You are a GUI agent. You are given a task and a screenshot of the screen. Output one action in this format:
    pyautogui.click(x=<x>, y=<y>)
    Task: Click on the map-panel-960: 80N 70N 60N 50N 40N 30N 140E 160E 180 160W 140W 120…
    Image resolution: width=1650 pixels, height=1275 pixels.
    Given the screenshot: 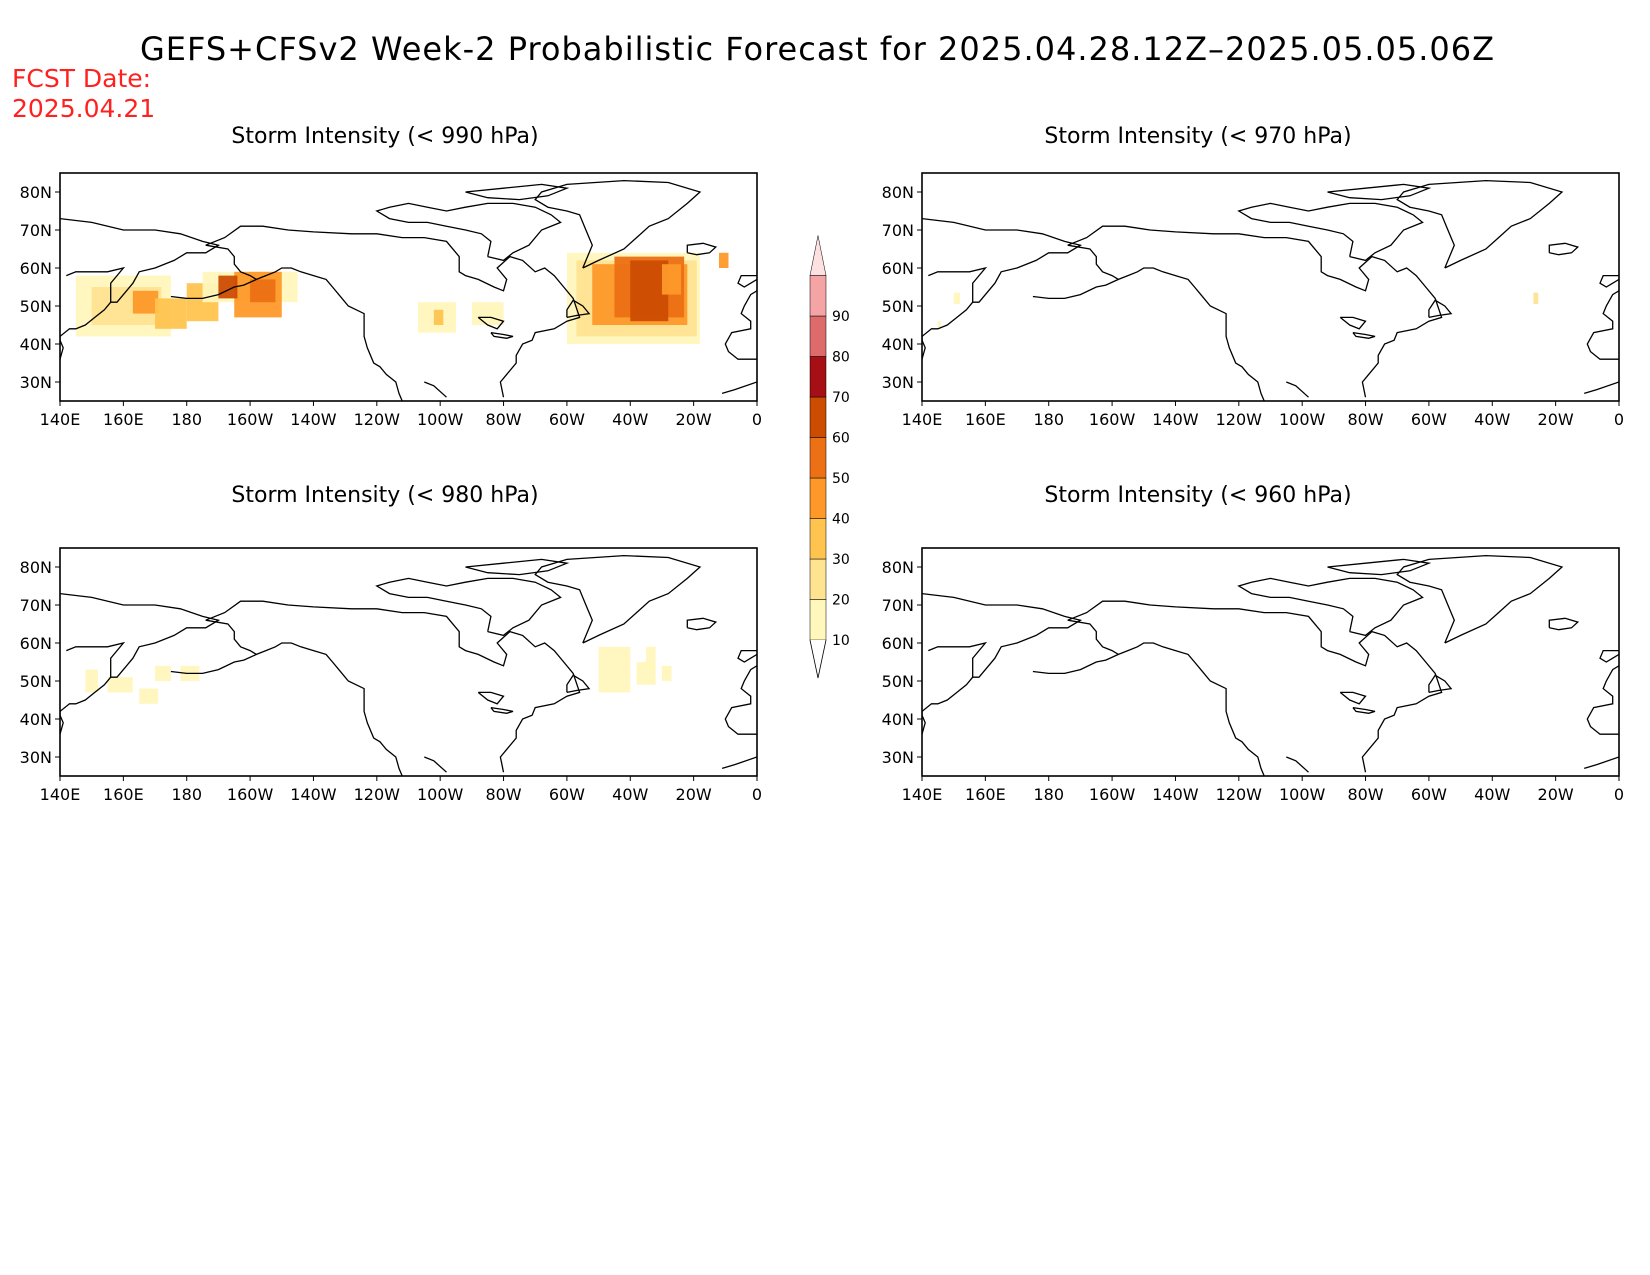 What is the action you would take?
    pyautogui.click(x=1253, y=675)
    